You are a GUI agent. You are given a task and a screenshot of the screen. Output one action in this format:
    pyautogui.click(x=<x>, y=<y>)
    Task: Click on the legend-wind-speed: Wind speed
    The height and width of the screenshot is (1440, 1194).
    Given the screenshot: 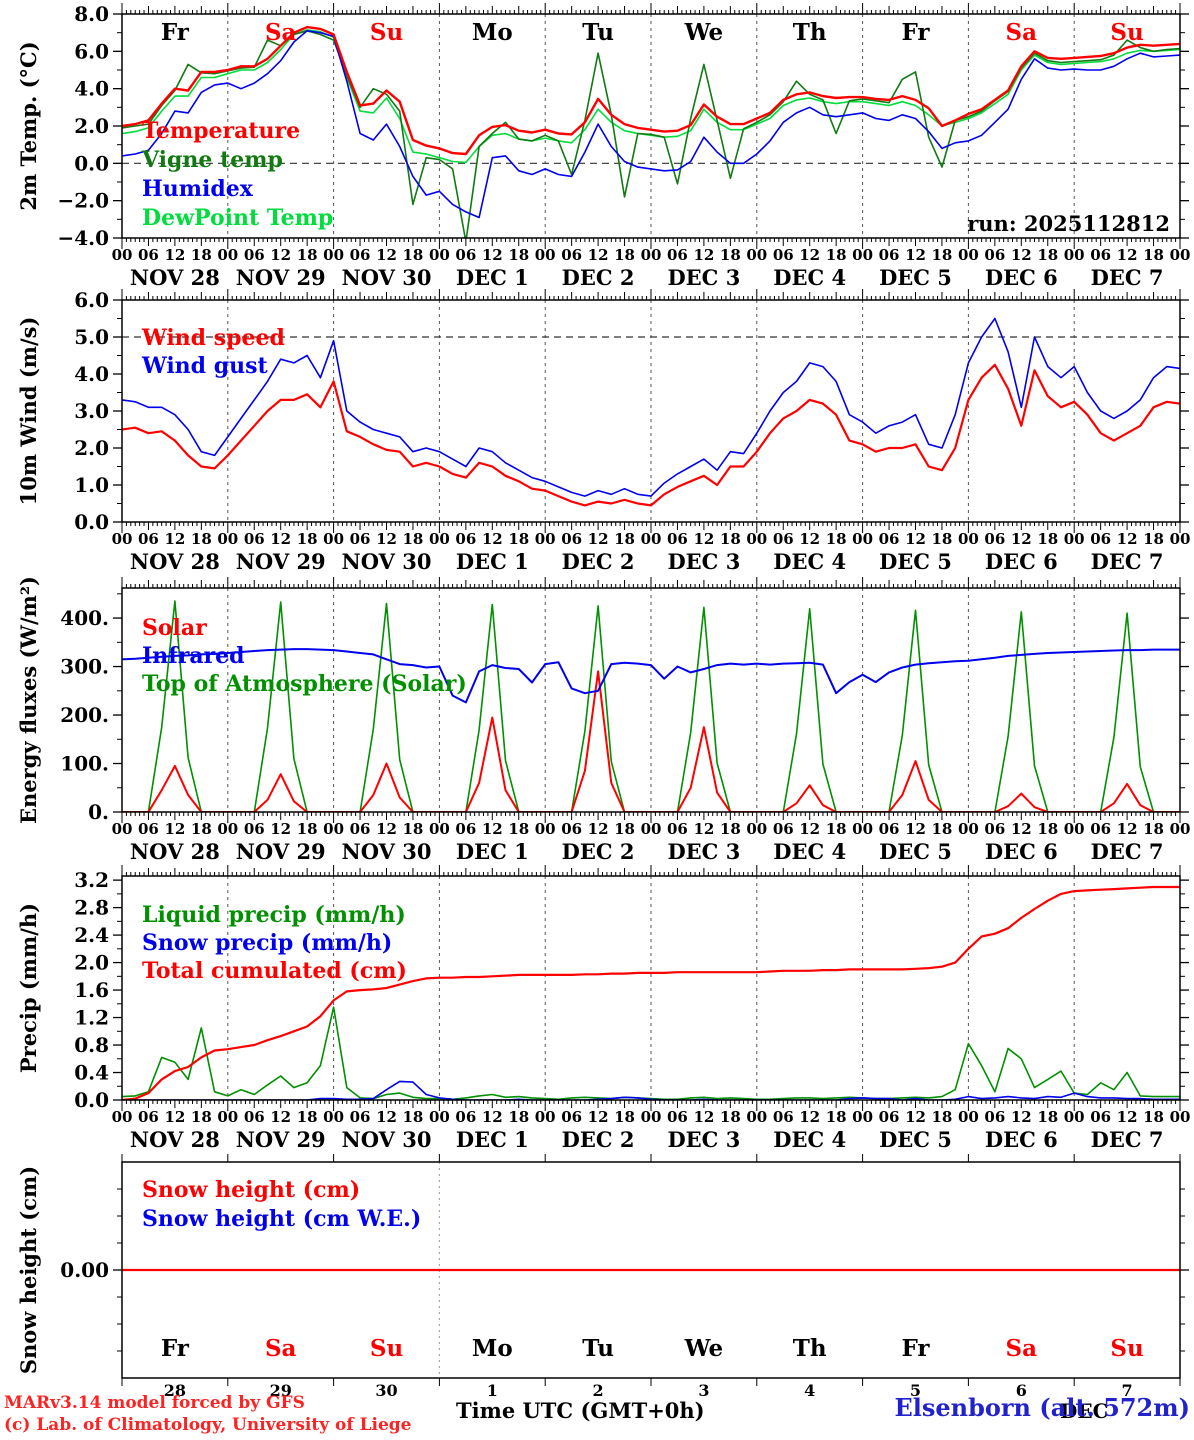 What is the action you would take?
    pyautogui.click(x=213, y=338)
    